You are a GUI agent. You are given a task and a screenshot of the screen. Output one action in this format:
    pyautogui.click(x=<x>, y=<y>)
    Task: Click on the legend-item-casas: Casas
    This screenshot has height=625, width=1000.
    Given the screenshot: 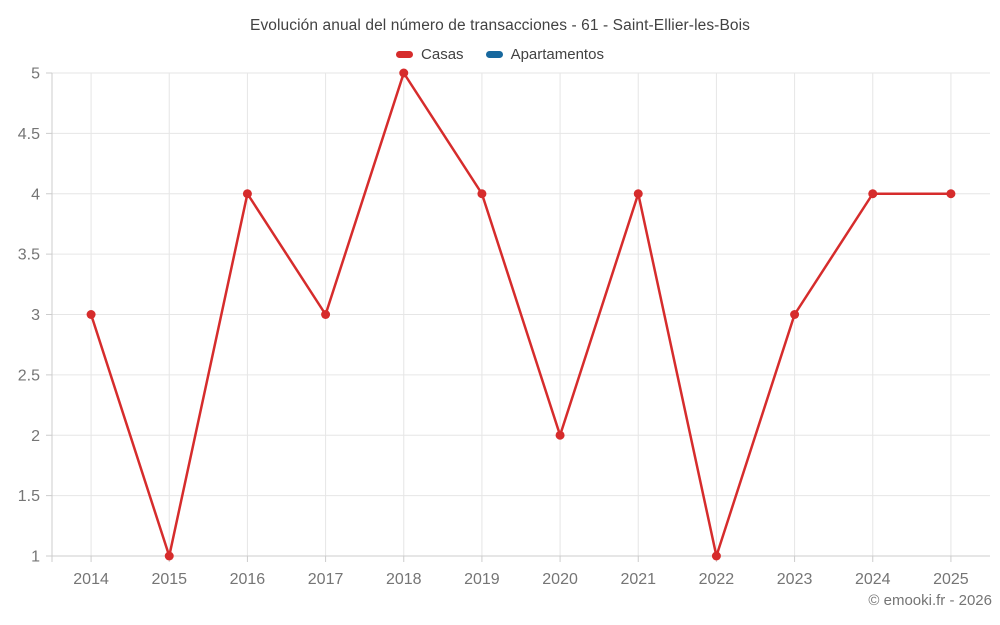 What is the action you would take?
    pyautogui.click(x=430, y=54)
    